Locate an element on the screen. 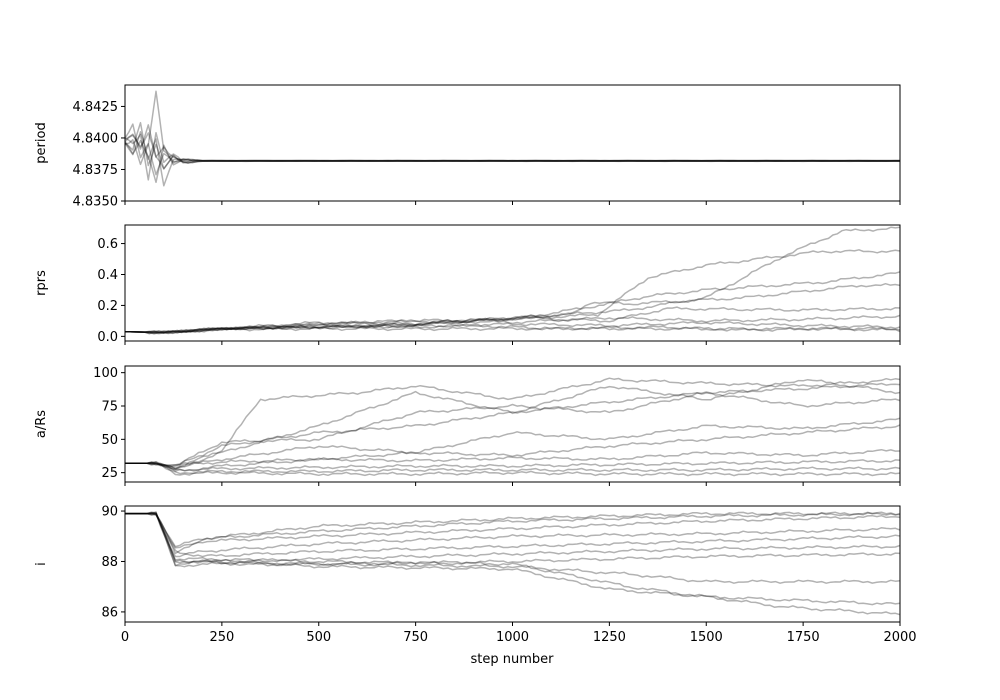 This screenshot has height=700, width=1000. x-tick-label: 1750 is located at coordinates (803, 637).